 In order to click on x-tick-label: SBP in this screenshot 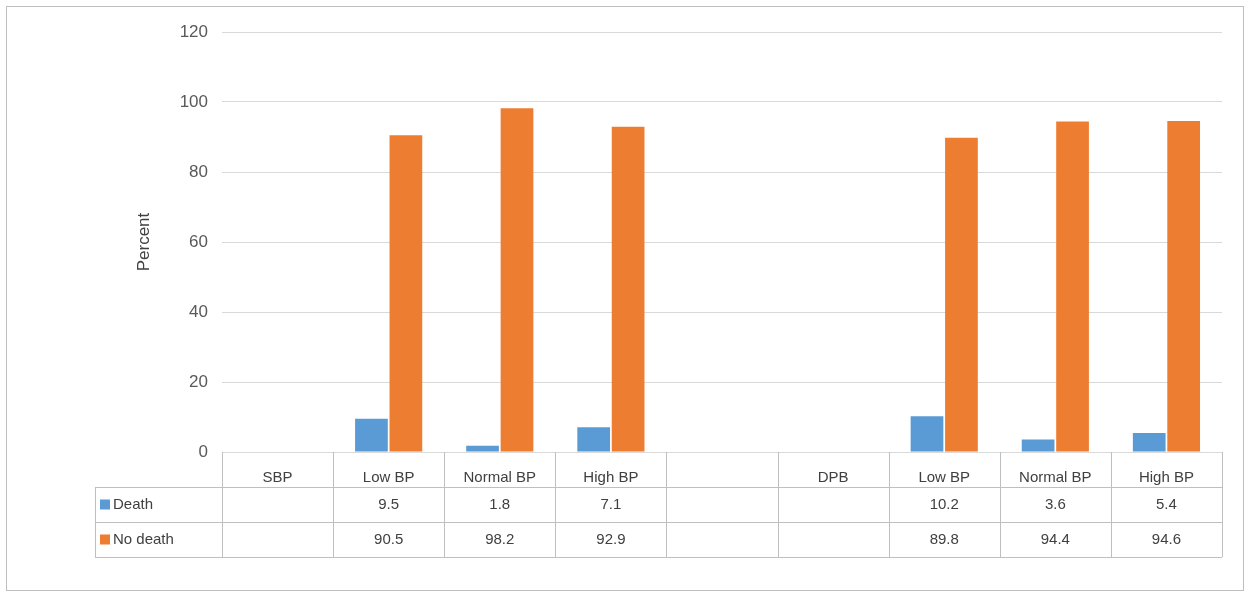, I will do `click(277, 477)`.